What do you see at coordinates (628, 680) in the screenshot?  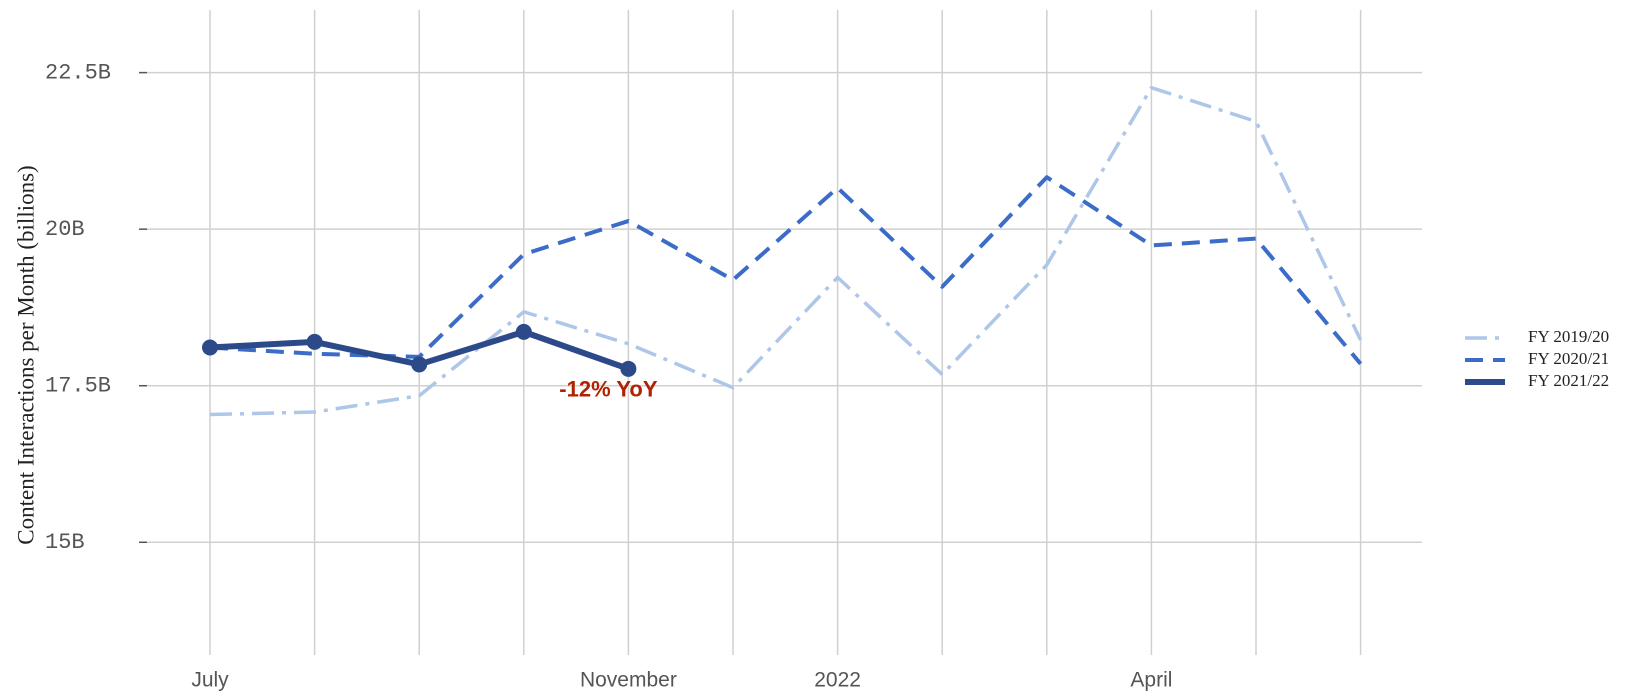 I see `x-tick-label: November` at bounding box center [628, 680].